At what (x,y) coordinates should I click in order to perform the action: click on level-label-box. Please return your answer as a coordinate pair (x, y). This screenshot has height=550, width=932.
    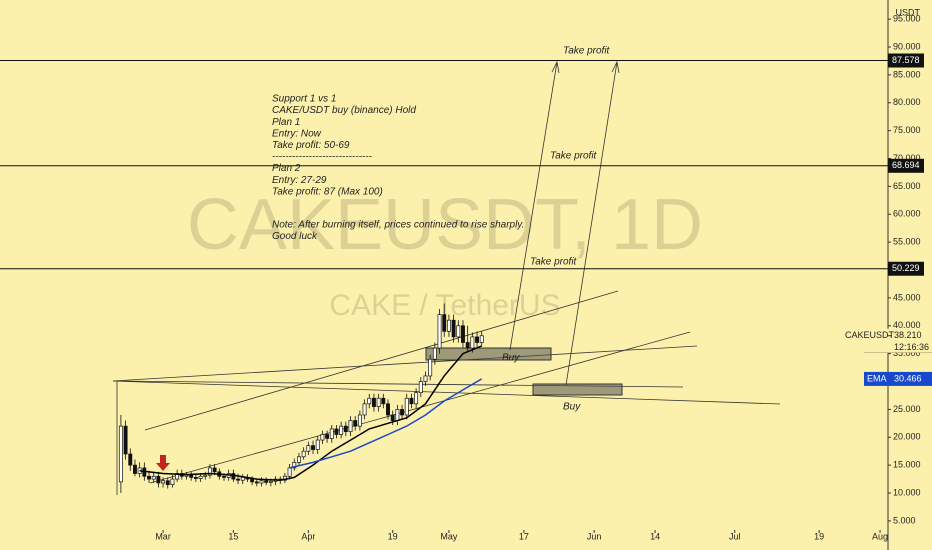
    Looking at the image, I should click on (906, 268).